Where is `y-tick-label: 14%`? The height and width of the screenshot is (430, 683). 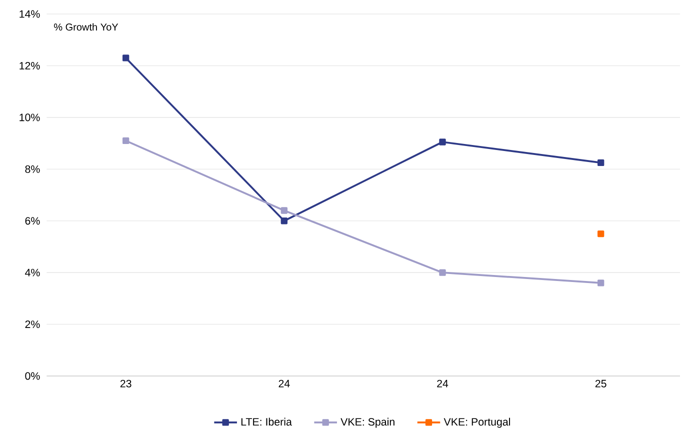
y-tick-label: 14% is located at coordinates (30, 14).